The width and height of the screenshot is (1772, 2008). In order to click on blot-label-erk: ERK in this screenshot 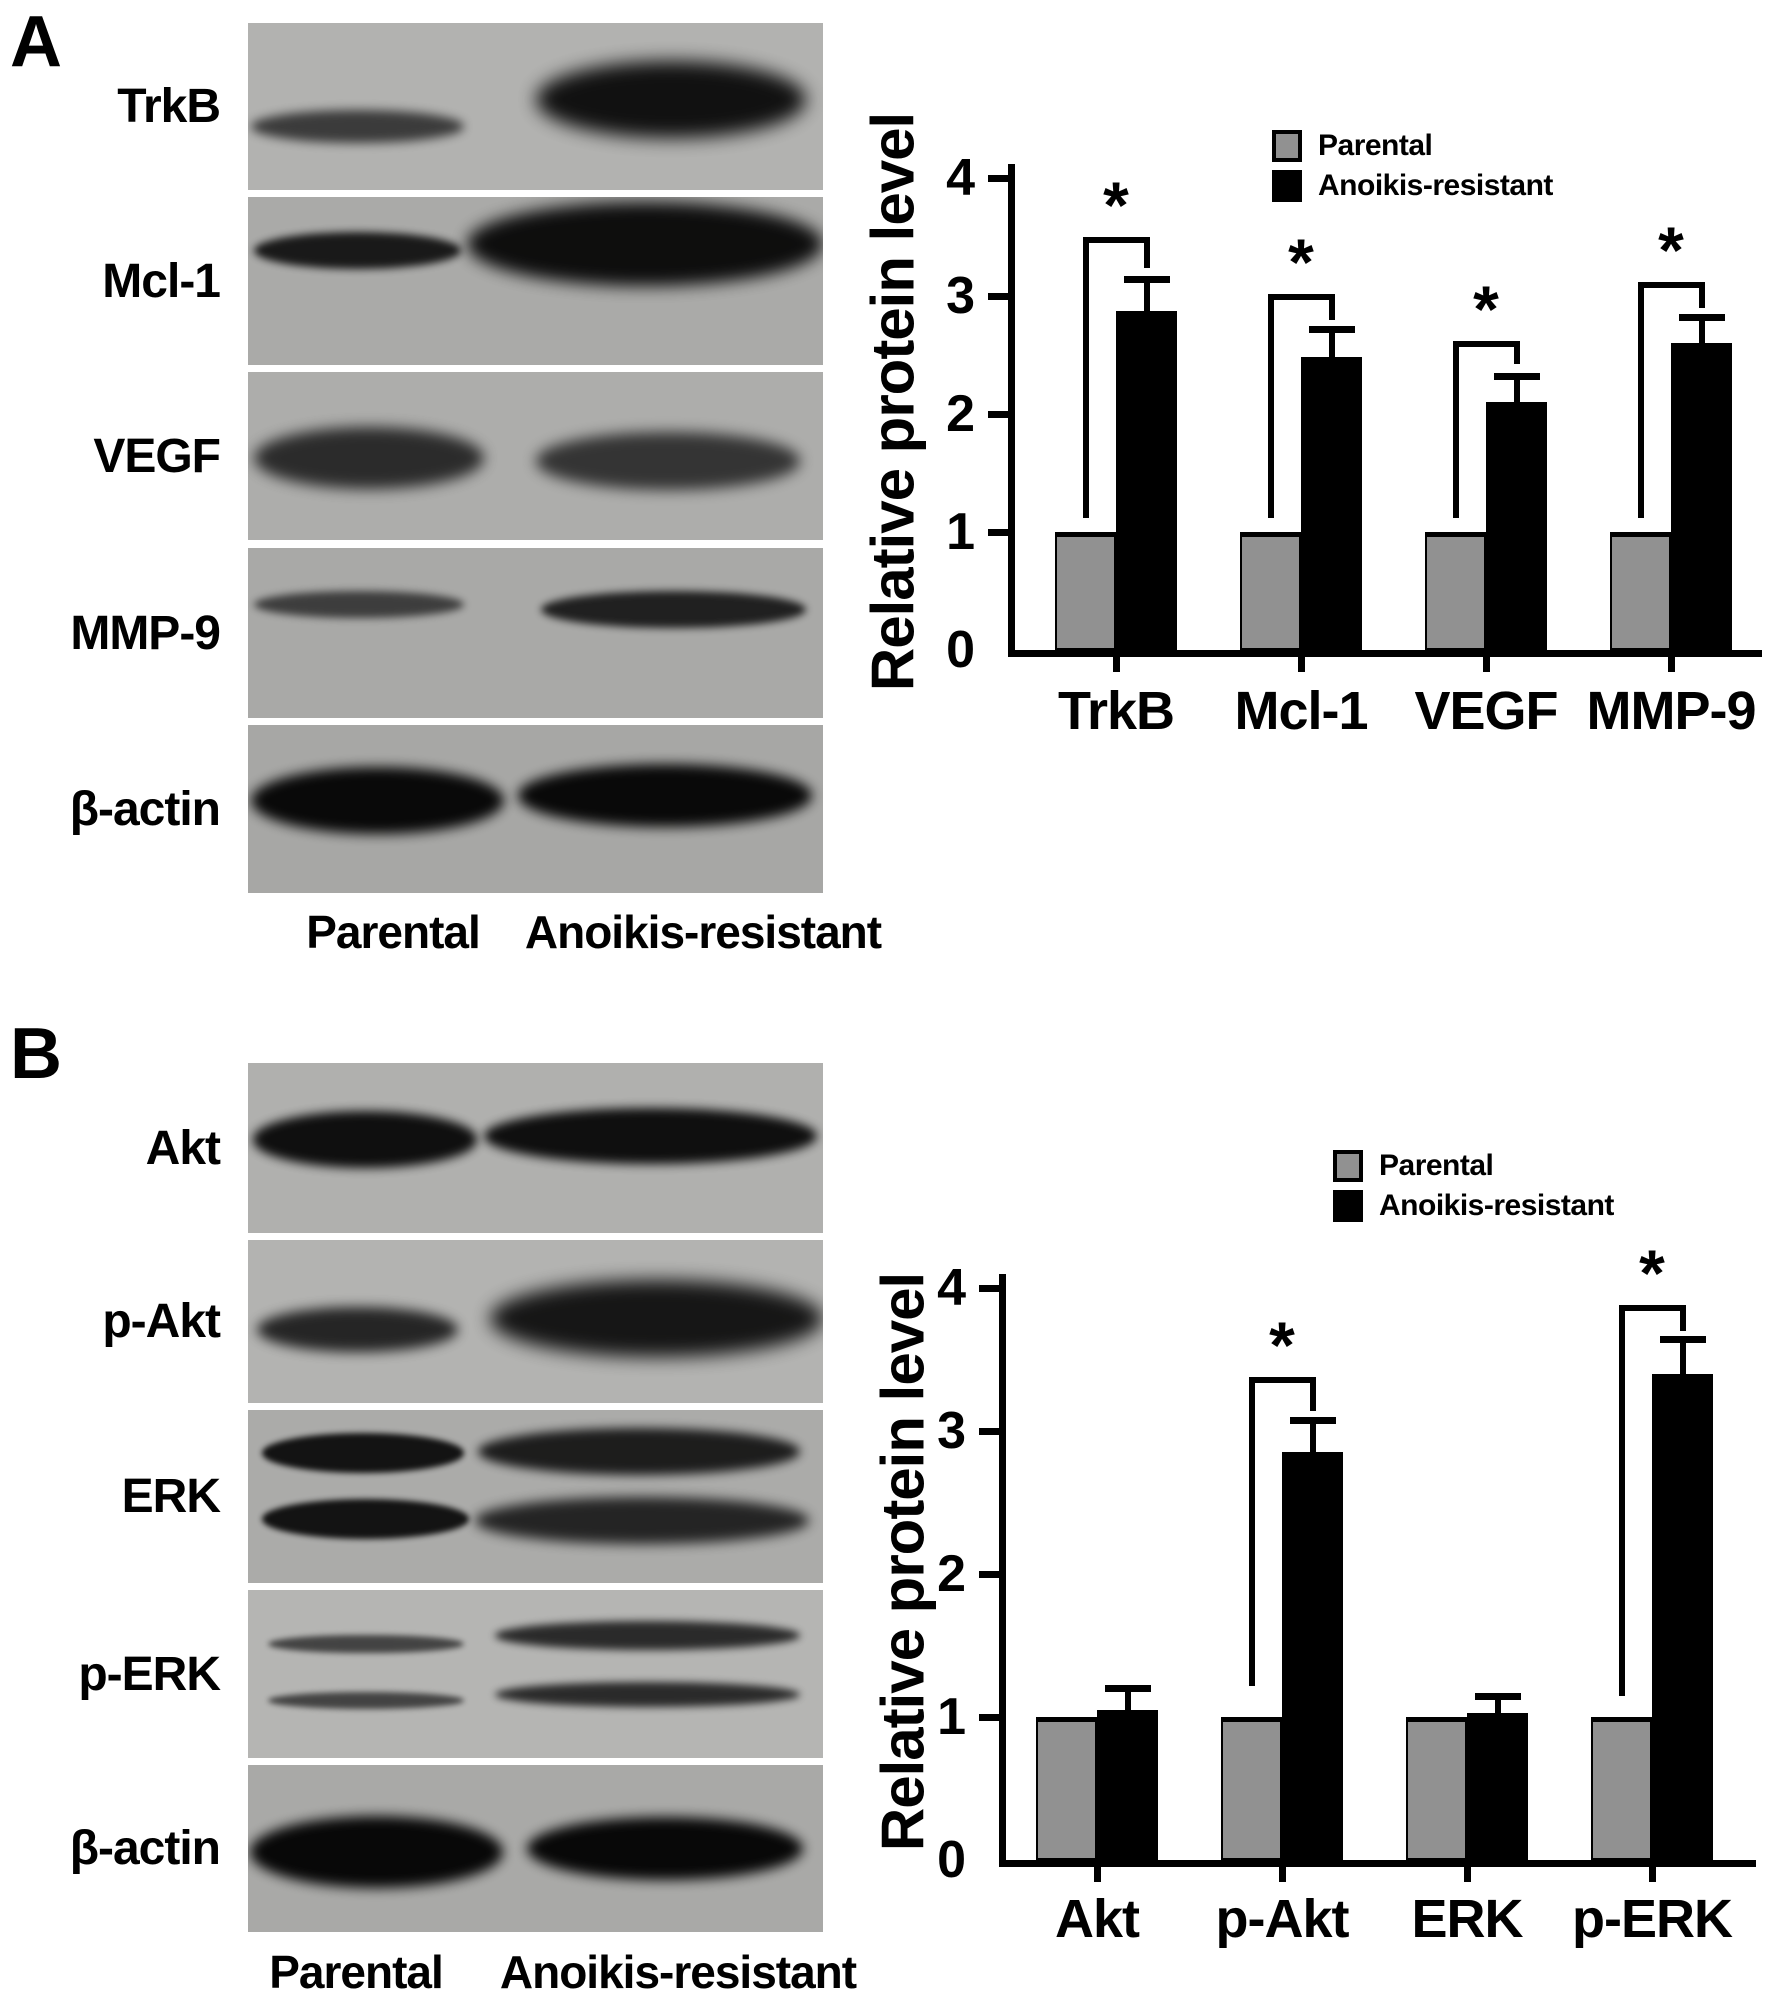, I will do `click(171, 1496)`.